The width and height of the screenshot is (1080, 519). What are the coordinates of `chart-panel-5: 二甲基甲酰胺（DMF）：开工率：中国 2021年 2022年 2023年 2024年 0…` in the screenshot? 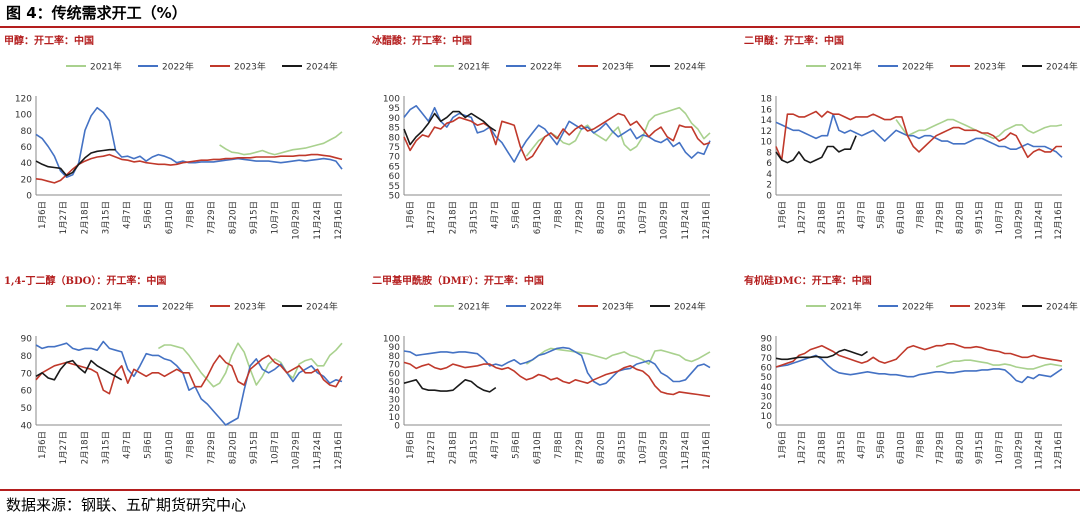 It's located at (548, 384).